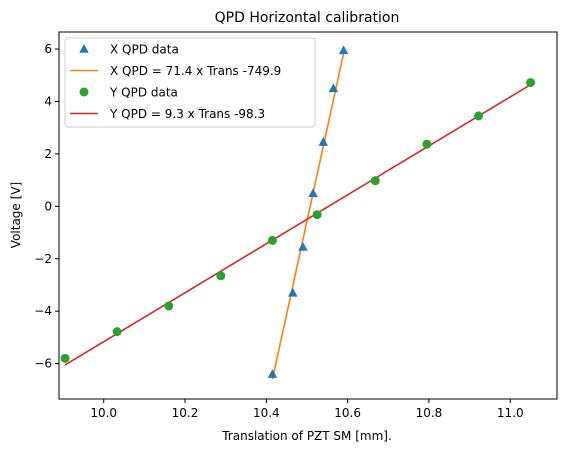 The height and width of the screenshot is (453, 565). Describe the element at coordinates (48, 49) in the screenshot. I see `y-tick-label: 6` at that location.